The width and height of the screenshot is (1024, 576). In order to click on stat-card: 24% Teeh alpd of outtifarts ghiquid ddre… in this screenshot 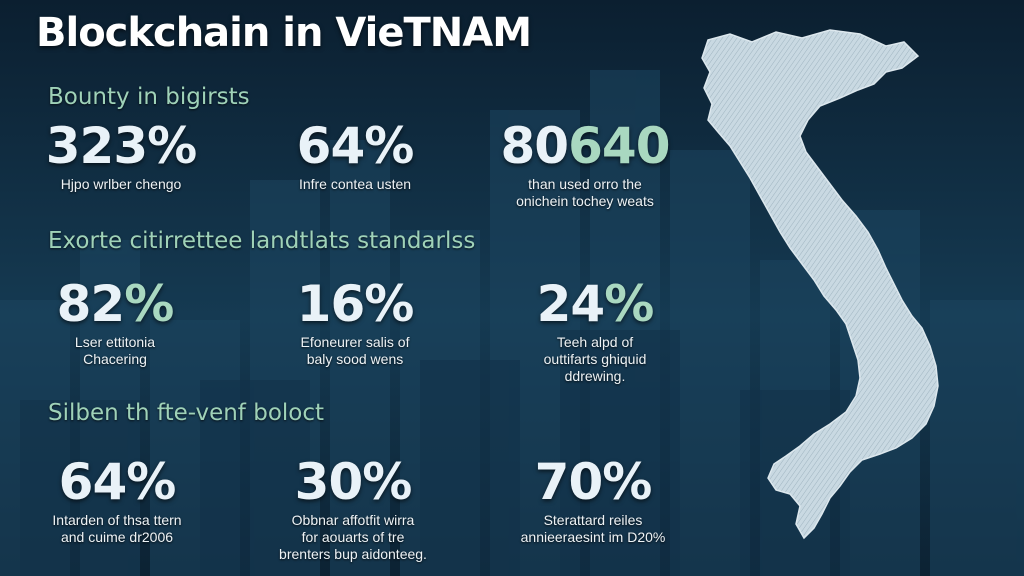, I will do `click(595, 330)`.